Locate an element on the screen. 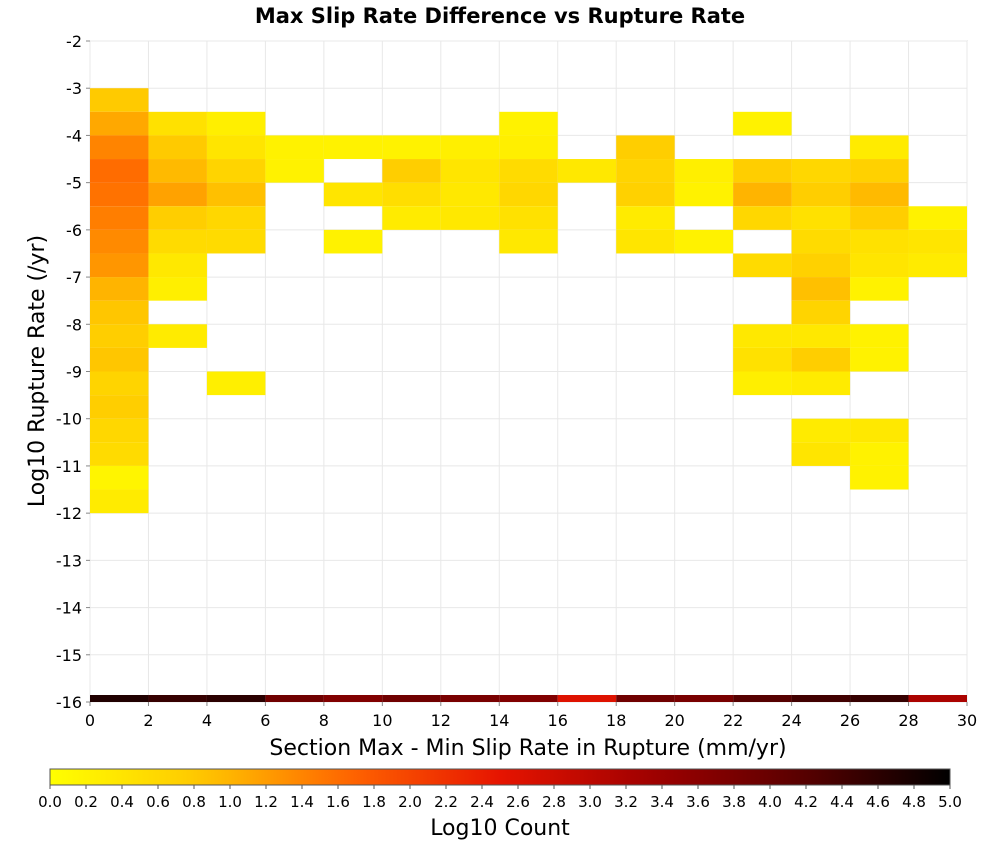 The width and height of the screenshot is (1000, 850). y-tick-label: -6 is located at coordinates (74, 230).